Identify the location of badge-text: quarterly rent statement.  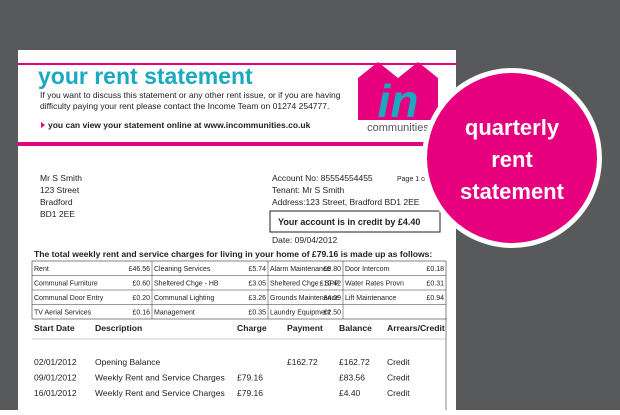
(512, 159).